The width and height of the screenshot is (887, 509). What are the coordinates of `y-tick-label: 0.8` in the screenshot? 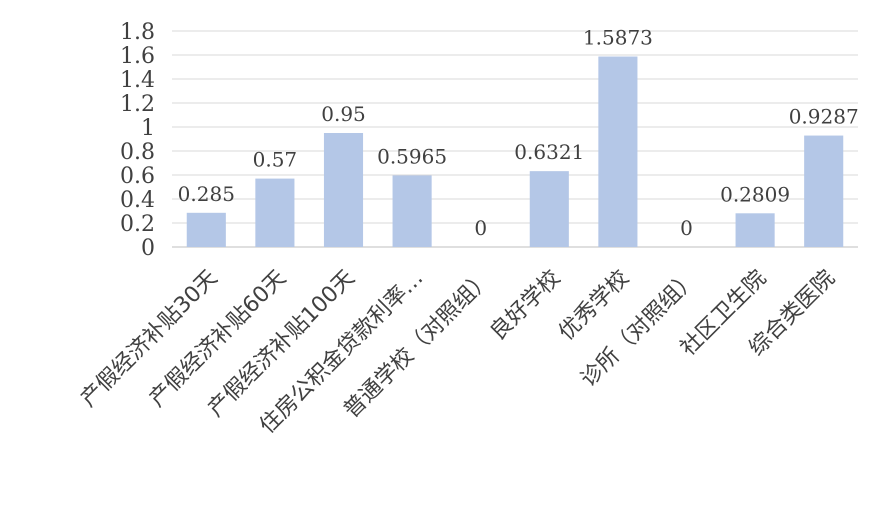 It's located at (137, 152).